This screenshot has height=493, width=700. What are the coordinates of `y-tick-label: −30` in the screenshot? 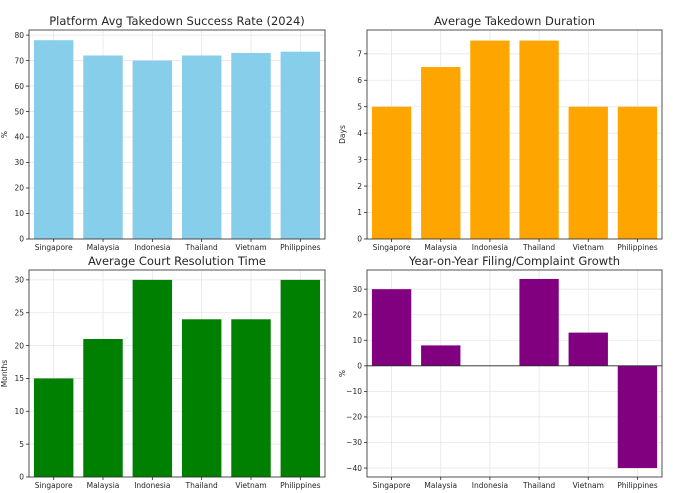 It's located at (354, 442).